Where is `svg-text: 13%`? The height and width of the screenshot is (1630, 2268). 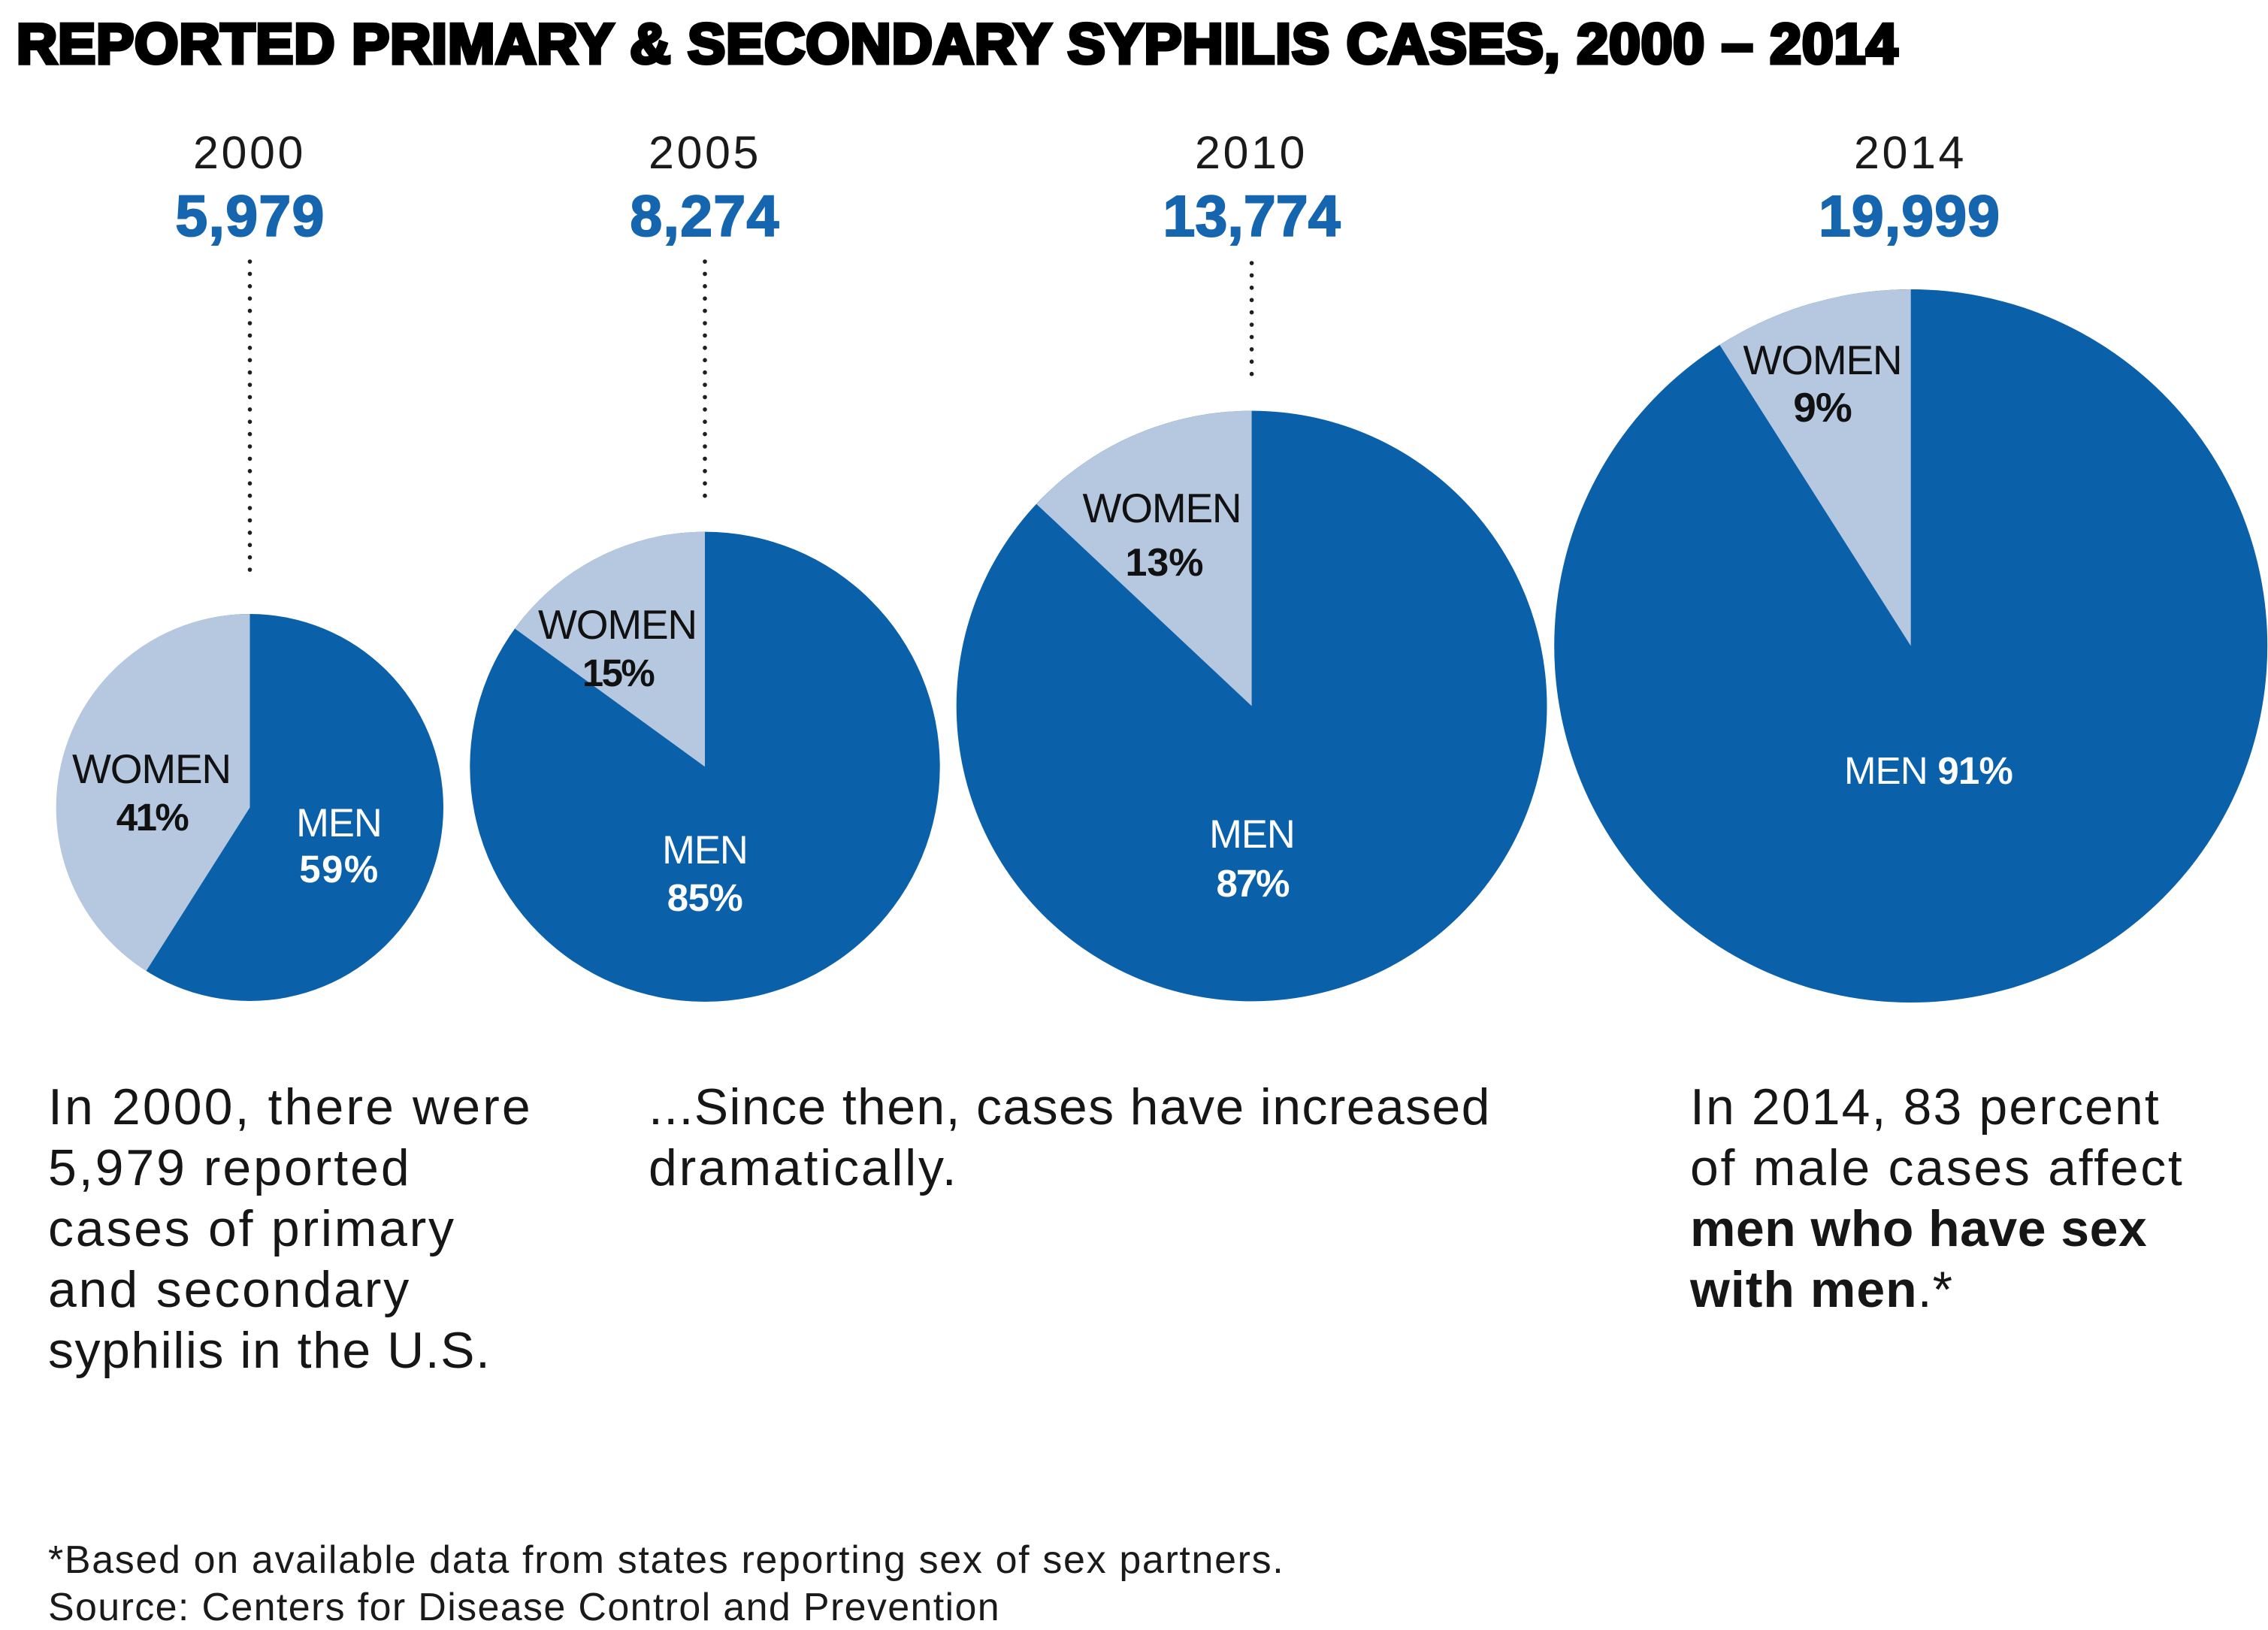
svg-text: 13% is located at coordinates (1164, 563).